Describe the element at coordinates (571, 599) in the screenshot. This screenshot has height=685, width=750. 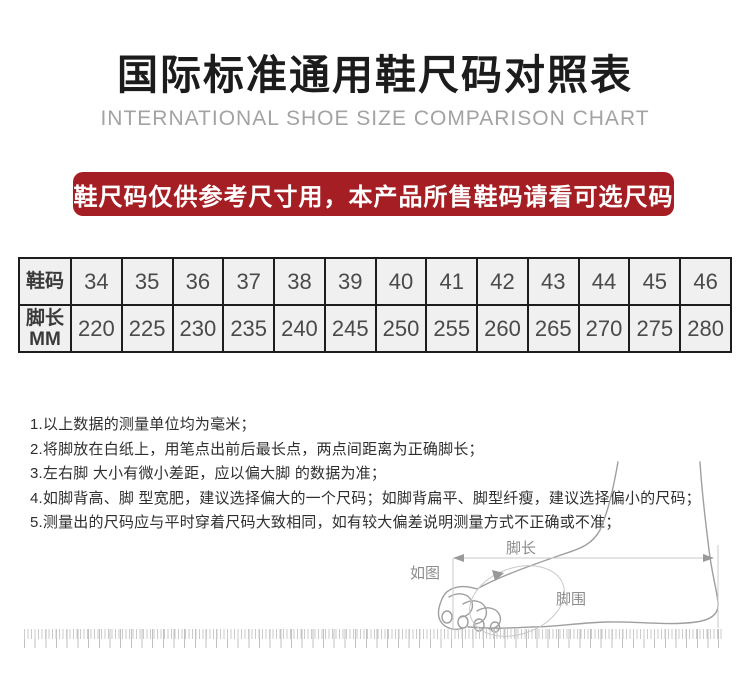
I see `label-foot-girth: 脚围` at that location.